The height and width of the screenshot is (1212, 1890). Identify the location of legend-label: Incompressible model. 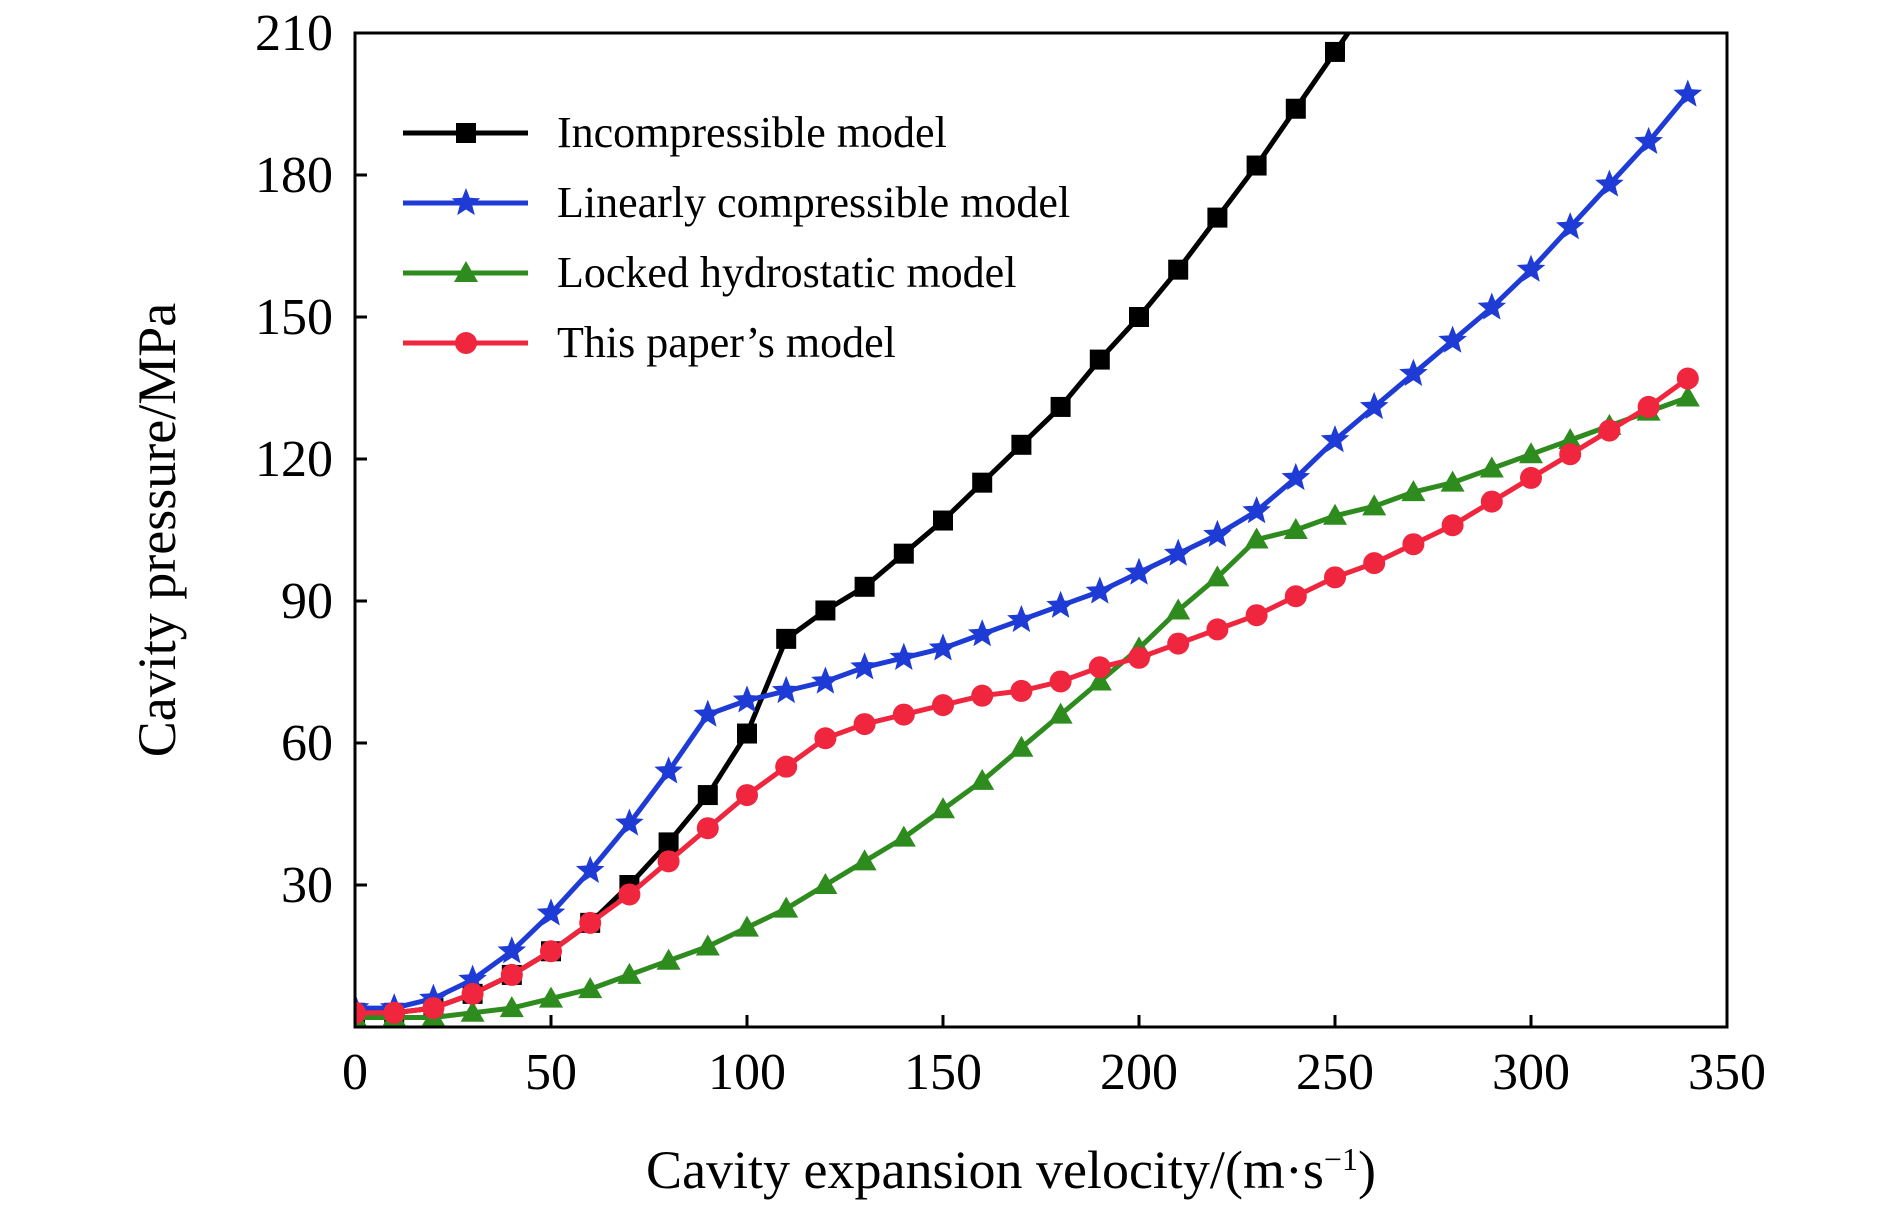
(752, 132).